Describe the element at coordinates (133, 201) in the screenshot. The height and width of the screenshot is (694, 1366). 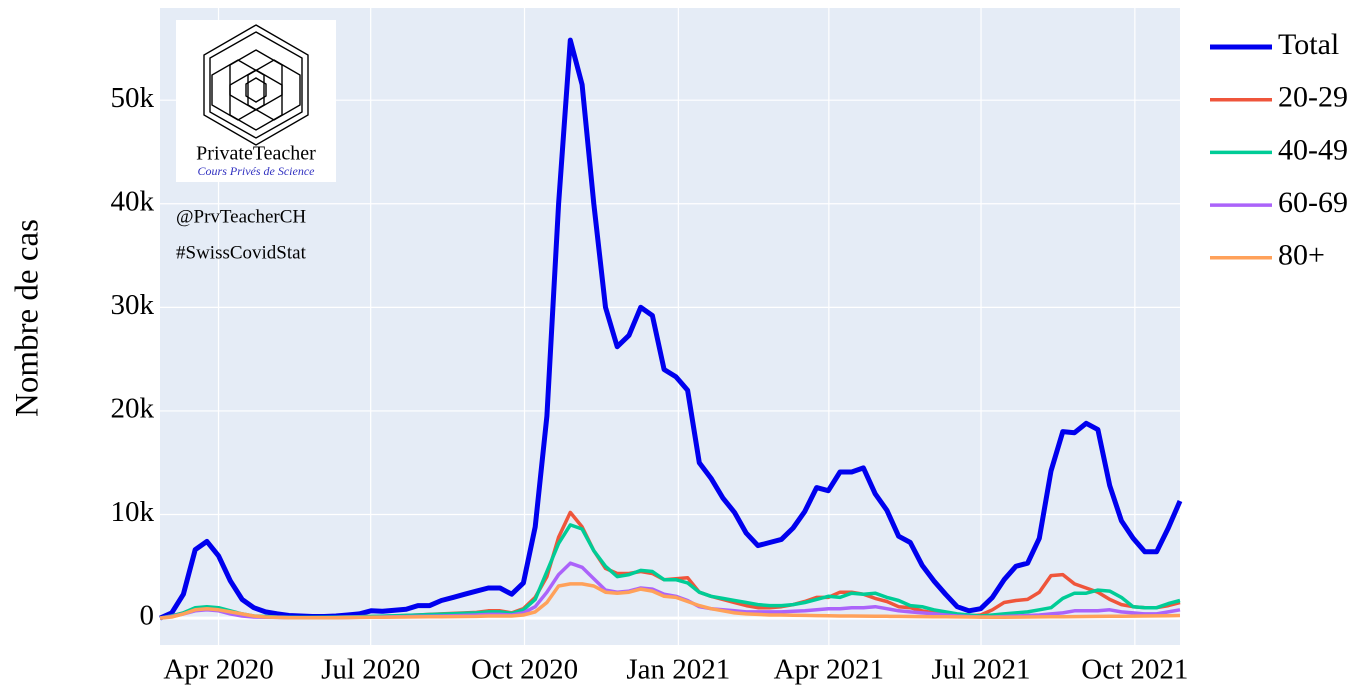
I see `y-tick-label: 40k` at that location.